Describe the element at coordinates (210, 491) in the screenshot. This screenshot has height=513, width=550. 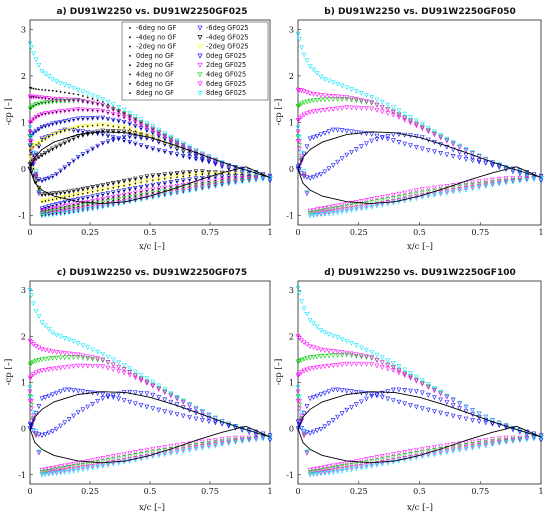
I see `x-tick-label: 0.75` at that location.